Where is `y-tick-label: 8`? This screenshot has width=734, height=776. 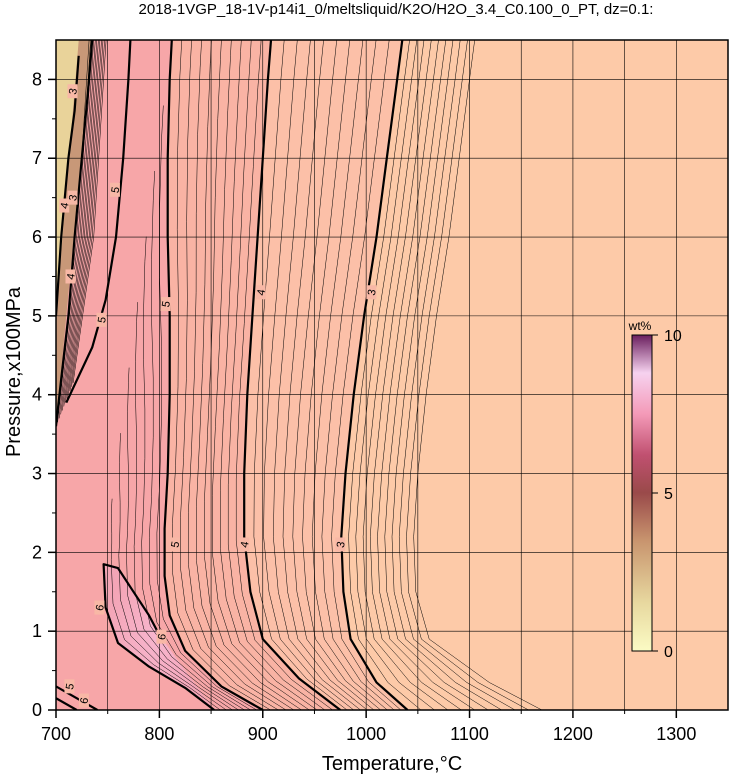 y-tick-label: 8 is located at coordinates (37, 79).